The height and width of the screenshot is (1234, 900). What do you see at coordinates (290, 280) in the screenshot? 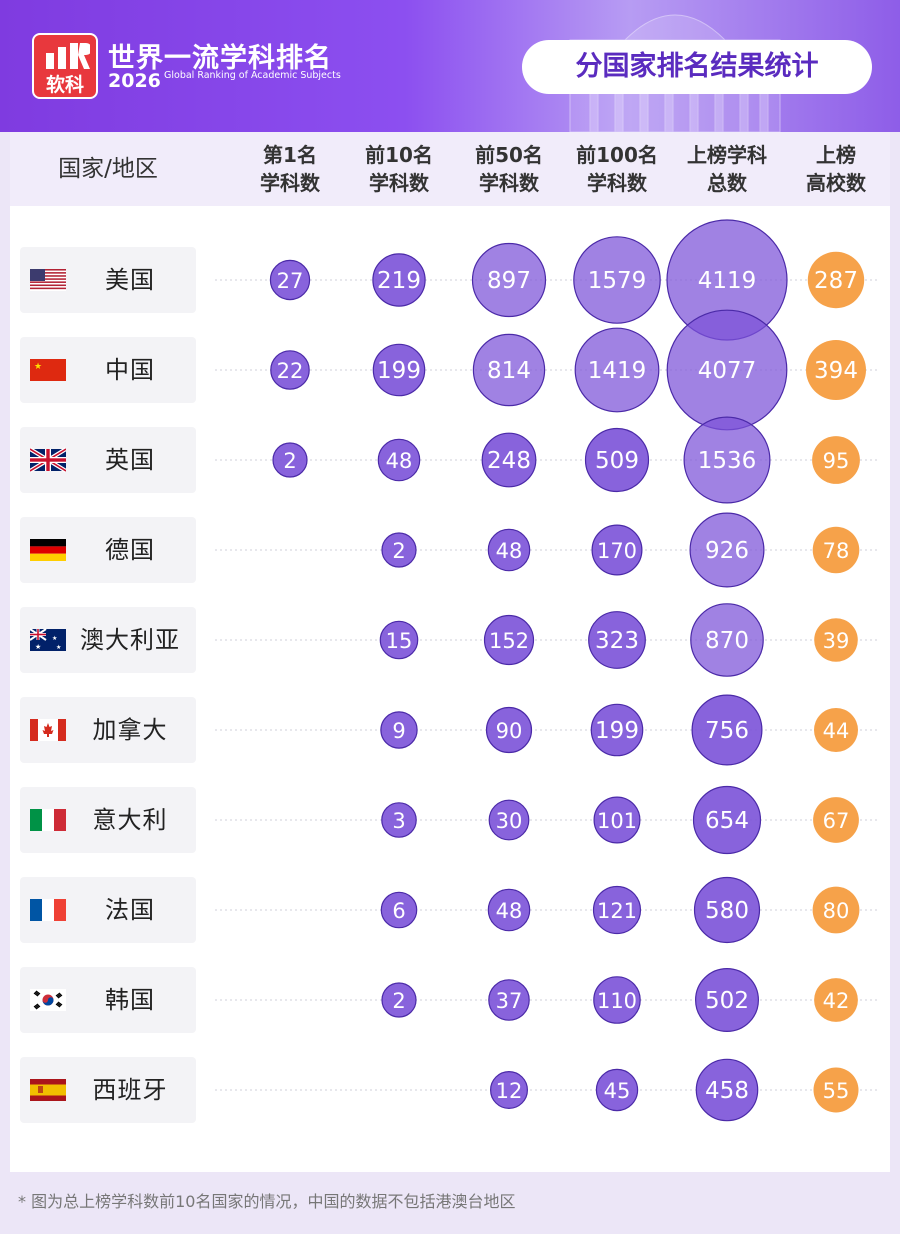
I see `bubble-first` at bounding box center [290, 280].